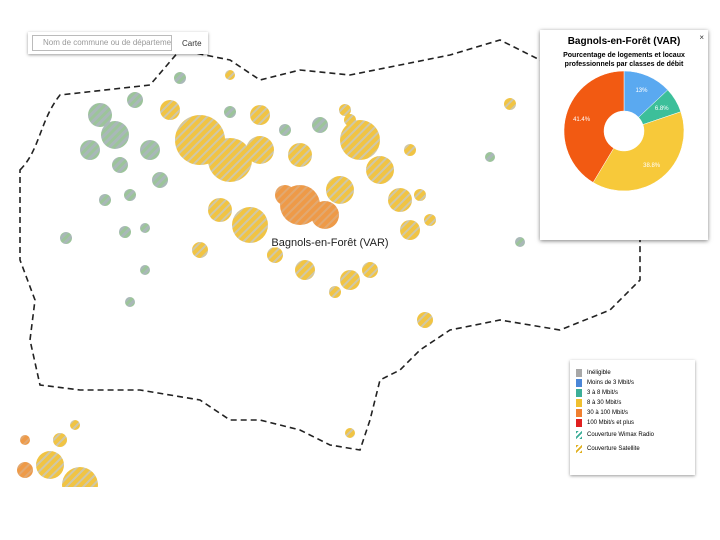 This screenshot has width=720, height=540. What do you see at coordinates (635, 373) in the screenshot?
I see `legend-item: Inéligible` at bounding box center [635, 373].